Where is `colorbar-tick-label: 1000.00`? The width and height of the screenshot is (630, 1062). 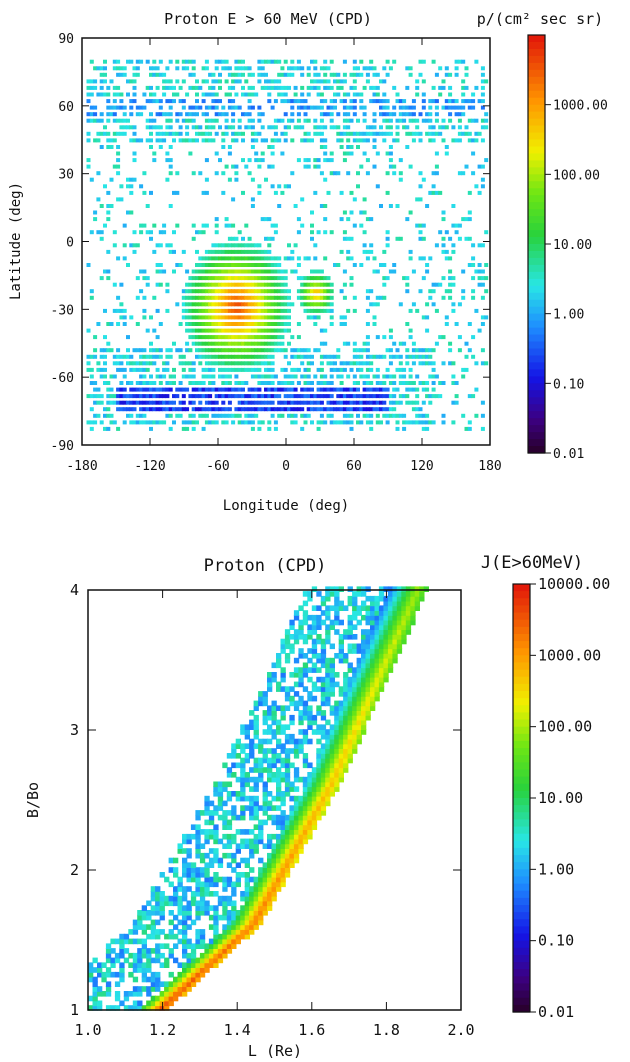
colorbar-tick-label: 1000.00 is located at coordinates (580, 106).